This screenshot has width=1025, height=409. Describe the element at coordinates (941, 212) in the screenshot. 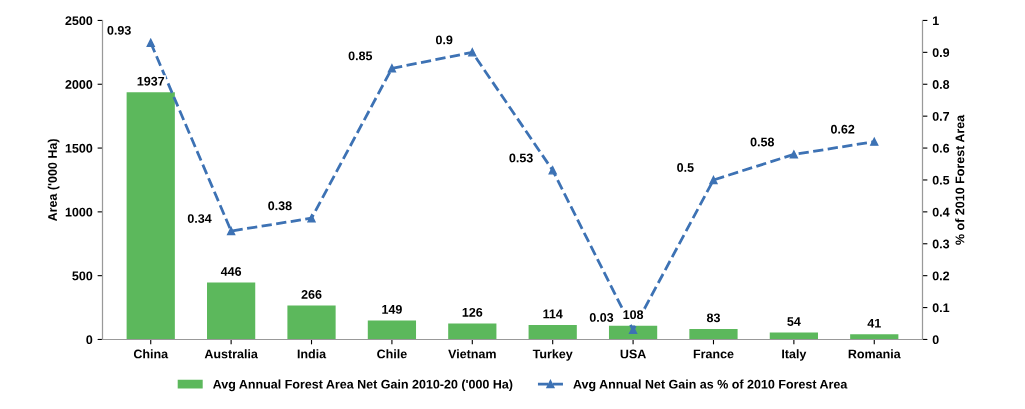

I see `y2-tick-label: 0.4` at that location.